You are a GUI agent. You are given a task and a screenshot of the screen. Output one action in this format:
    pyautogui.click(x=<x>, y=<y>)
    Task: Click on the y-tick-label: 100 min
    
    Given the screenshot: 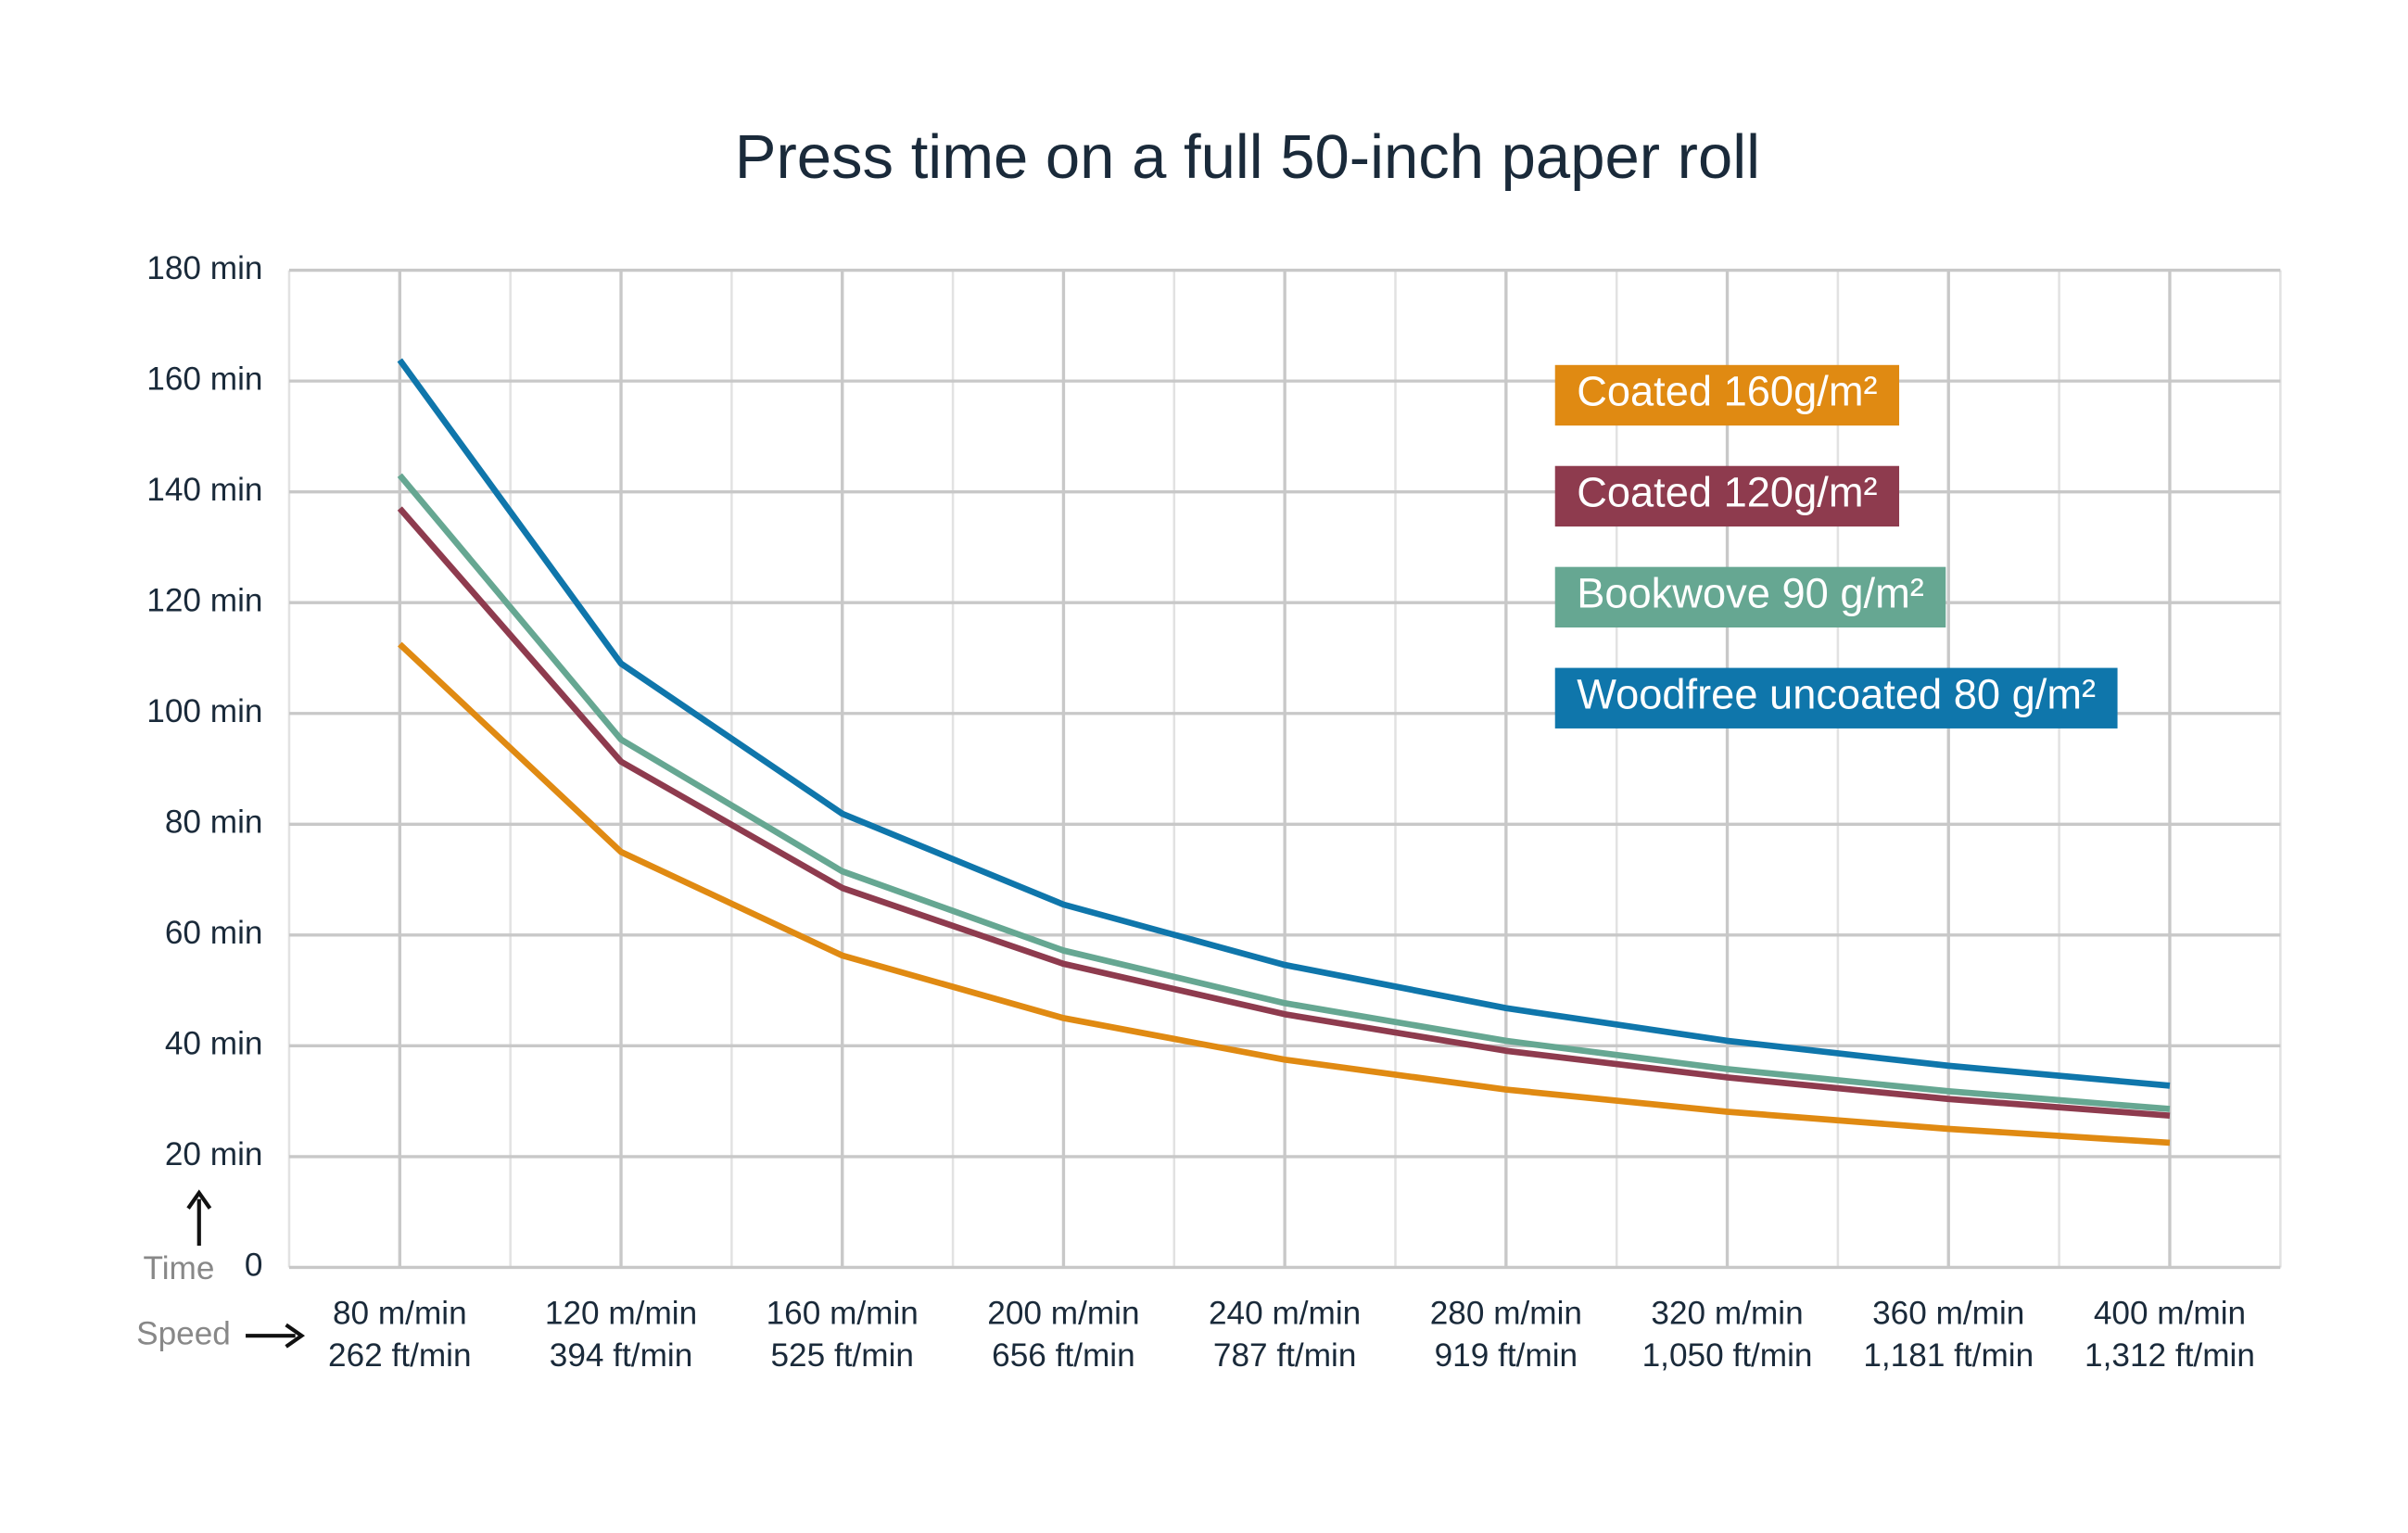 What is the action you would take?
    pyautogui.click(x=204, y=711)
    